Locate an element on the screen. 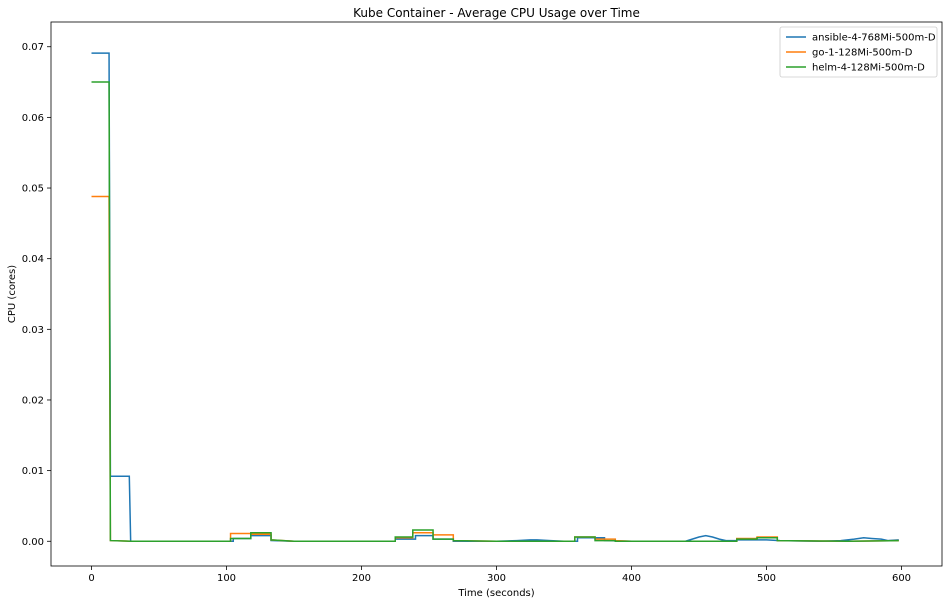 The width and height of the screenshot is (950, 604). legend-box is located at coordinates (858, 52).